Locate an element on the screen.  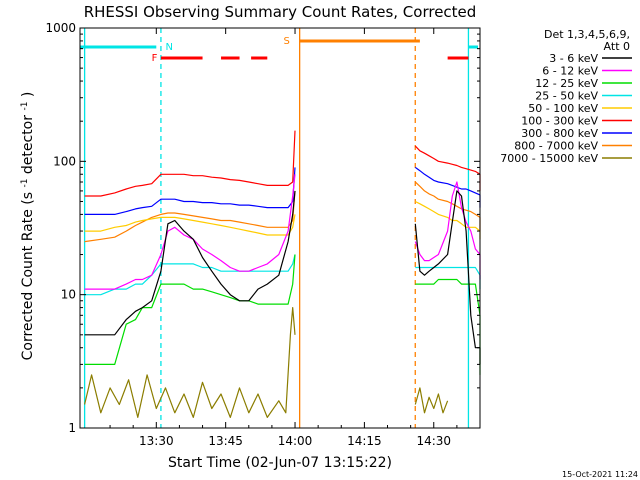
legend-label: 12 - 25 keV is located at coordinates (566, 83).